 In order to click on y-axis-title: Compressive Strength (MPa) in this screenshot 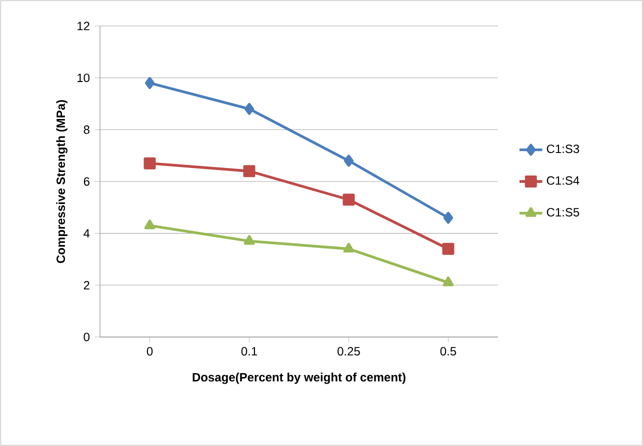, I will do `click(62, 182)`.